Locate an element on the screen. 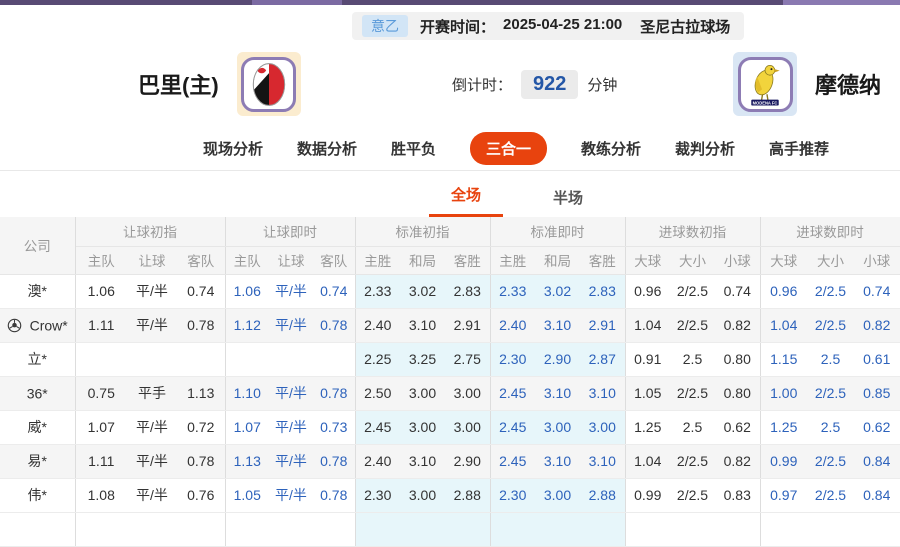  subtab-1: 全场 is located at coordinates (465, 196).